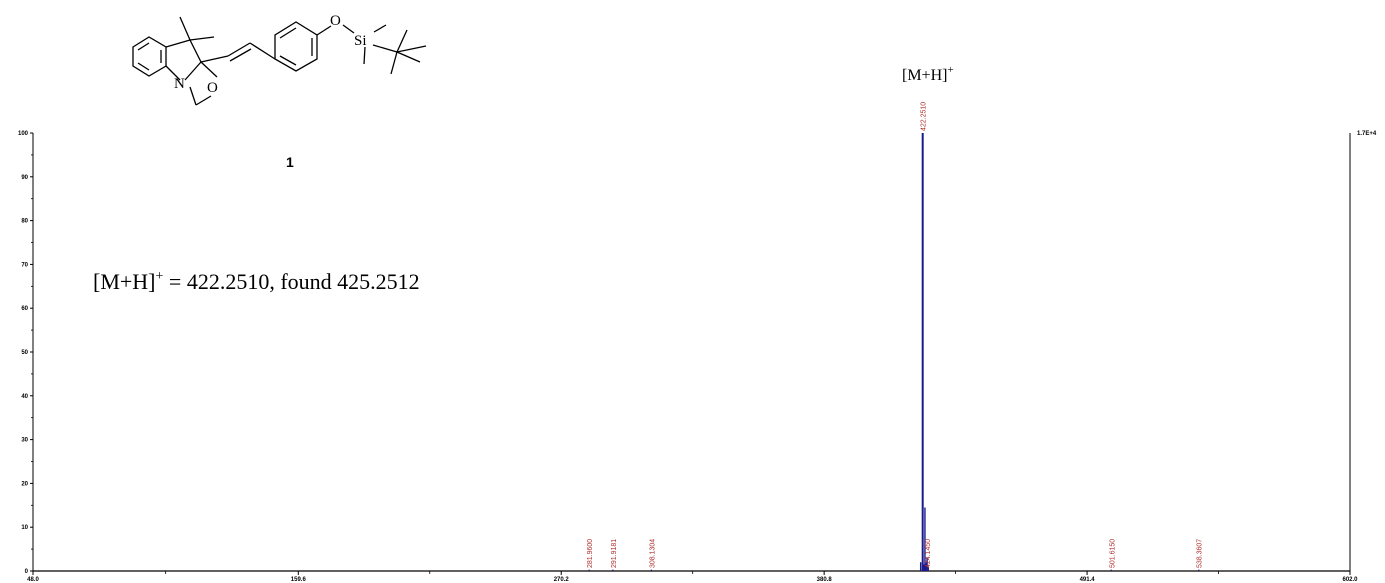 The height and width of the screenshot is (583, 1385). What do you see at coordinates (1088, 580) in the screenshot?
I see `x-tick-label: 491.4` at bounding box center [1088, 580].